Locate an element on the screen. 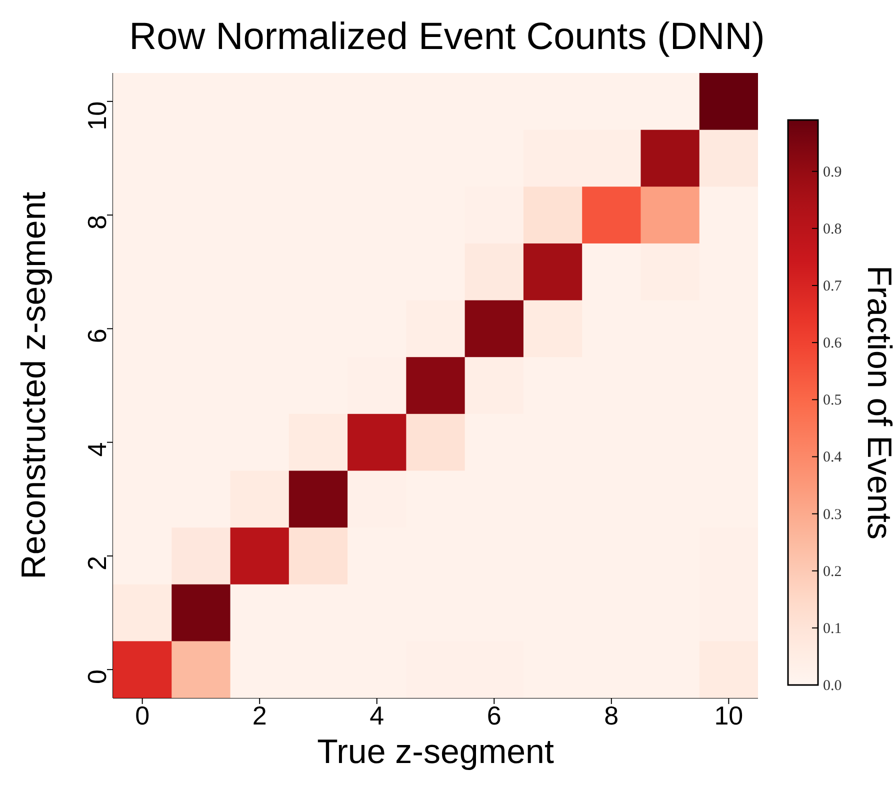 The width and height of the screenshot is (894, 785). y-tick-label: 10 is located at coordinates (97, 115).